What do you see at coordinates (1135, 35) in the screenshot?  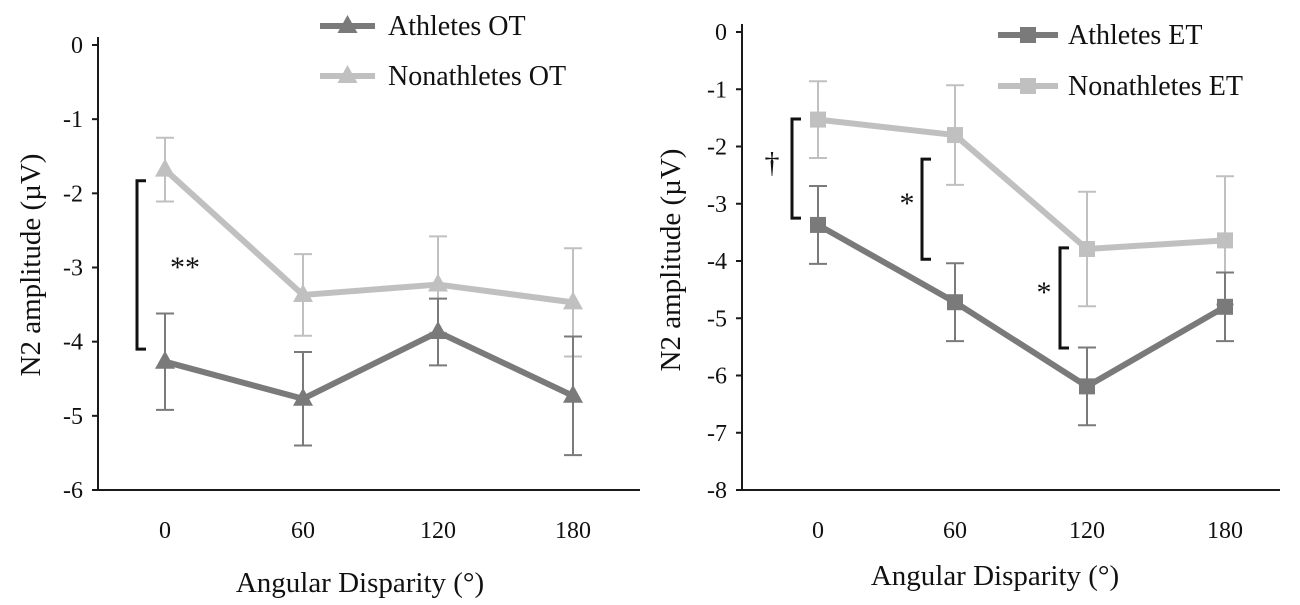 I see `legend-label: Athletes ET` at bounding box center [1135, 35].